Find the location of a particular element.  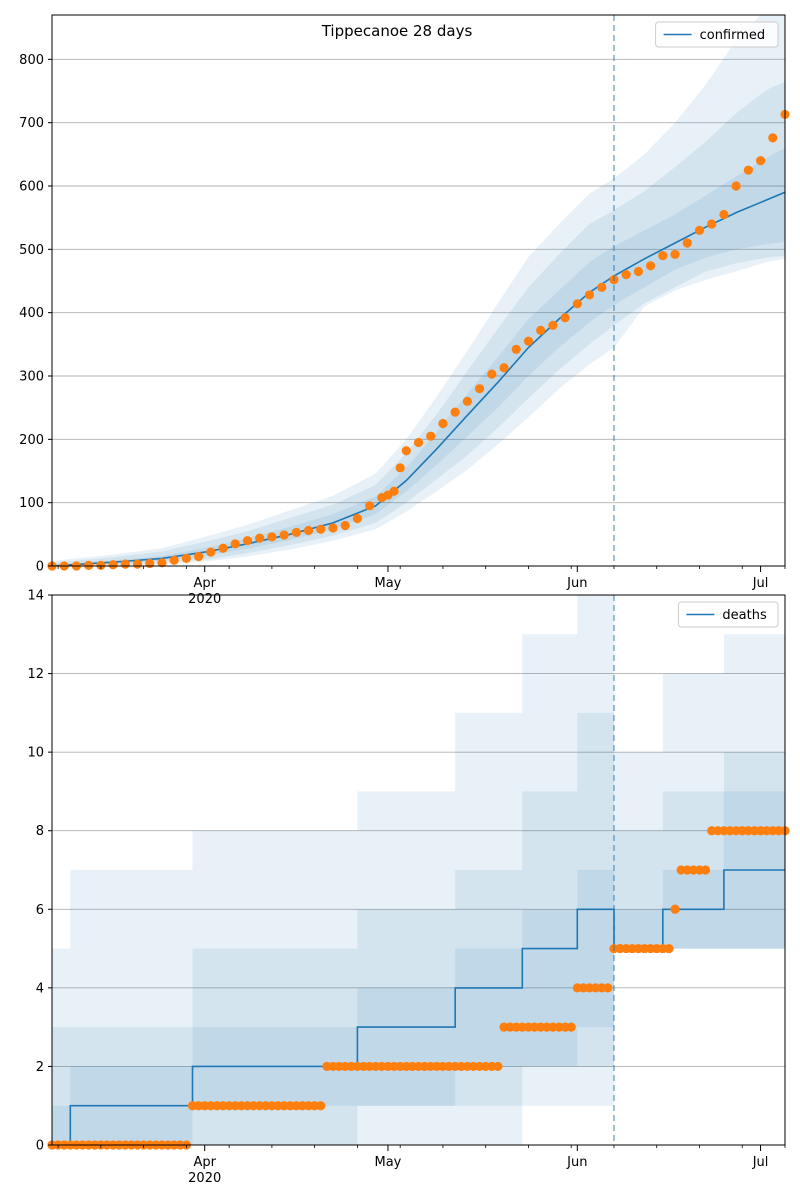

y-tick-label: 2 is located at coordinates (40, 1067).